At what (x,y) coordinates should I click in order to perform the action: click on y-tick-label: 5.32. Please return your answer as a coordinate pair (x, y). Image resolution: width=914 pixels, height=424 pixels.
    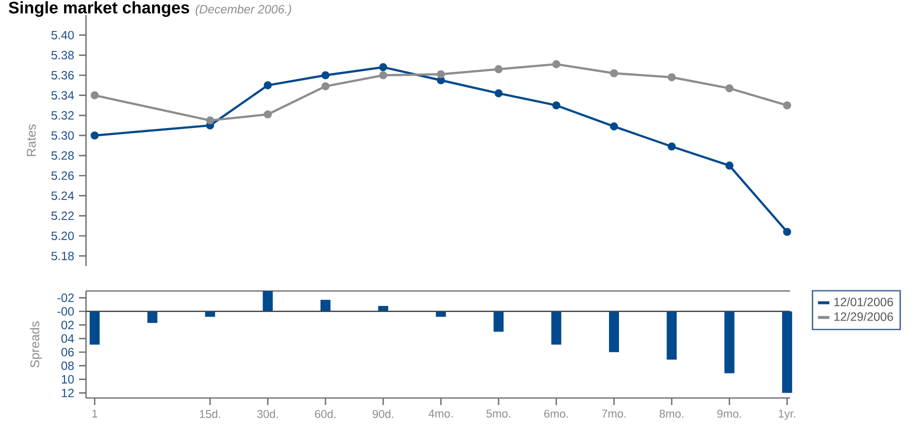
    Looking at the image, I should click on (62, 115).